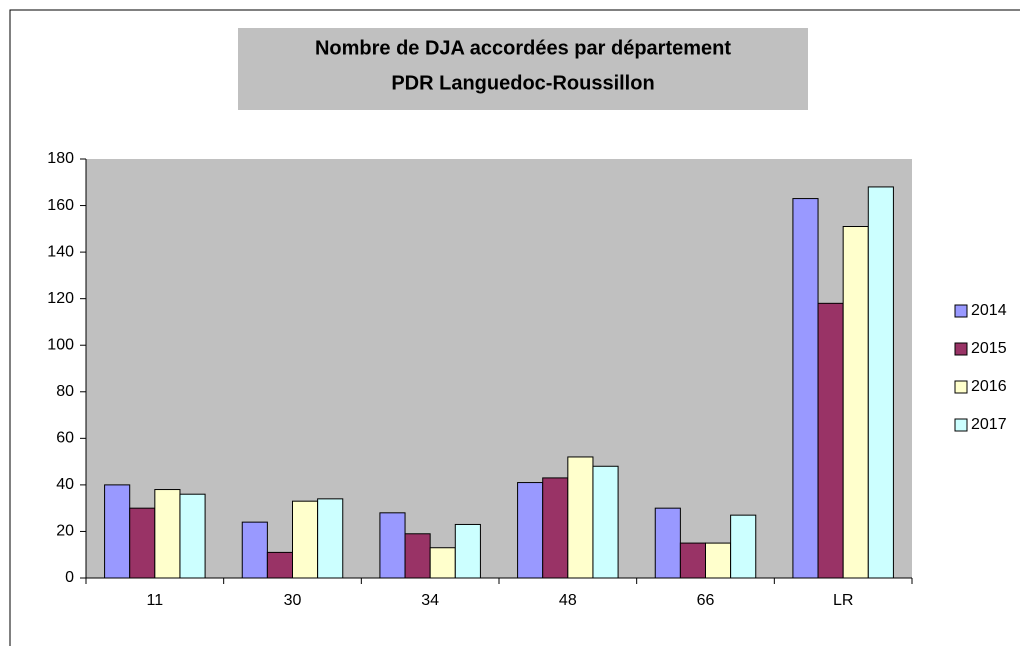  I want to click on chart-title: Nombre de DJA accordées par département, so click(523, 48).